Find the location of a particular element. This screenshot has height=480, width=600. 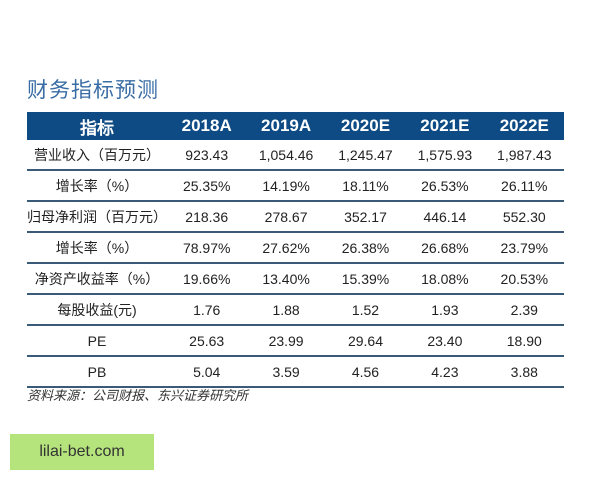

cell-value: 1.52 is located at coordinates (365, 310).